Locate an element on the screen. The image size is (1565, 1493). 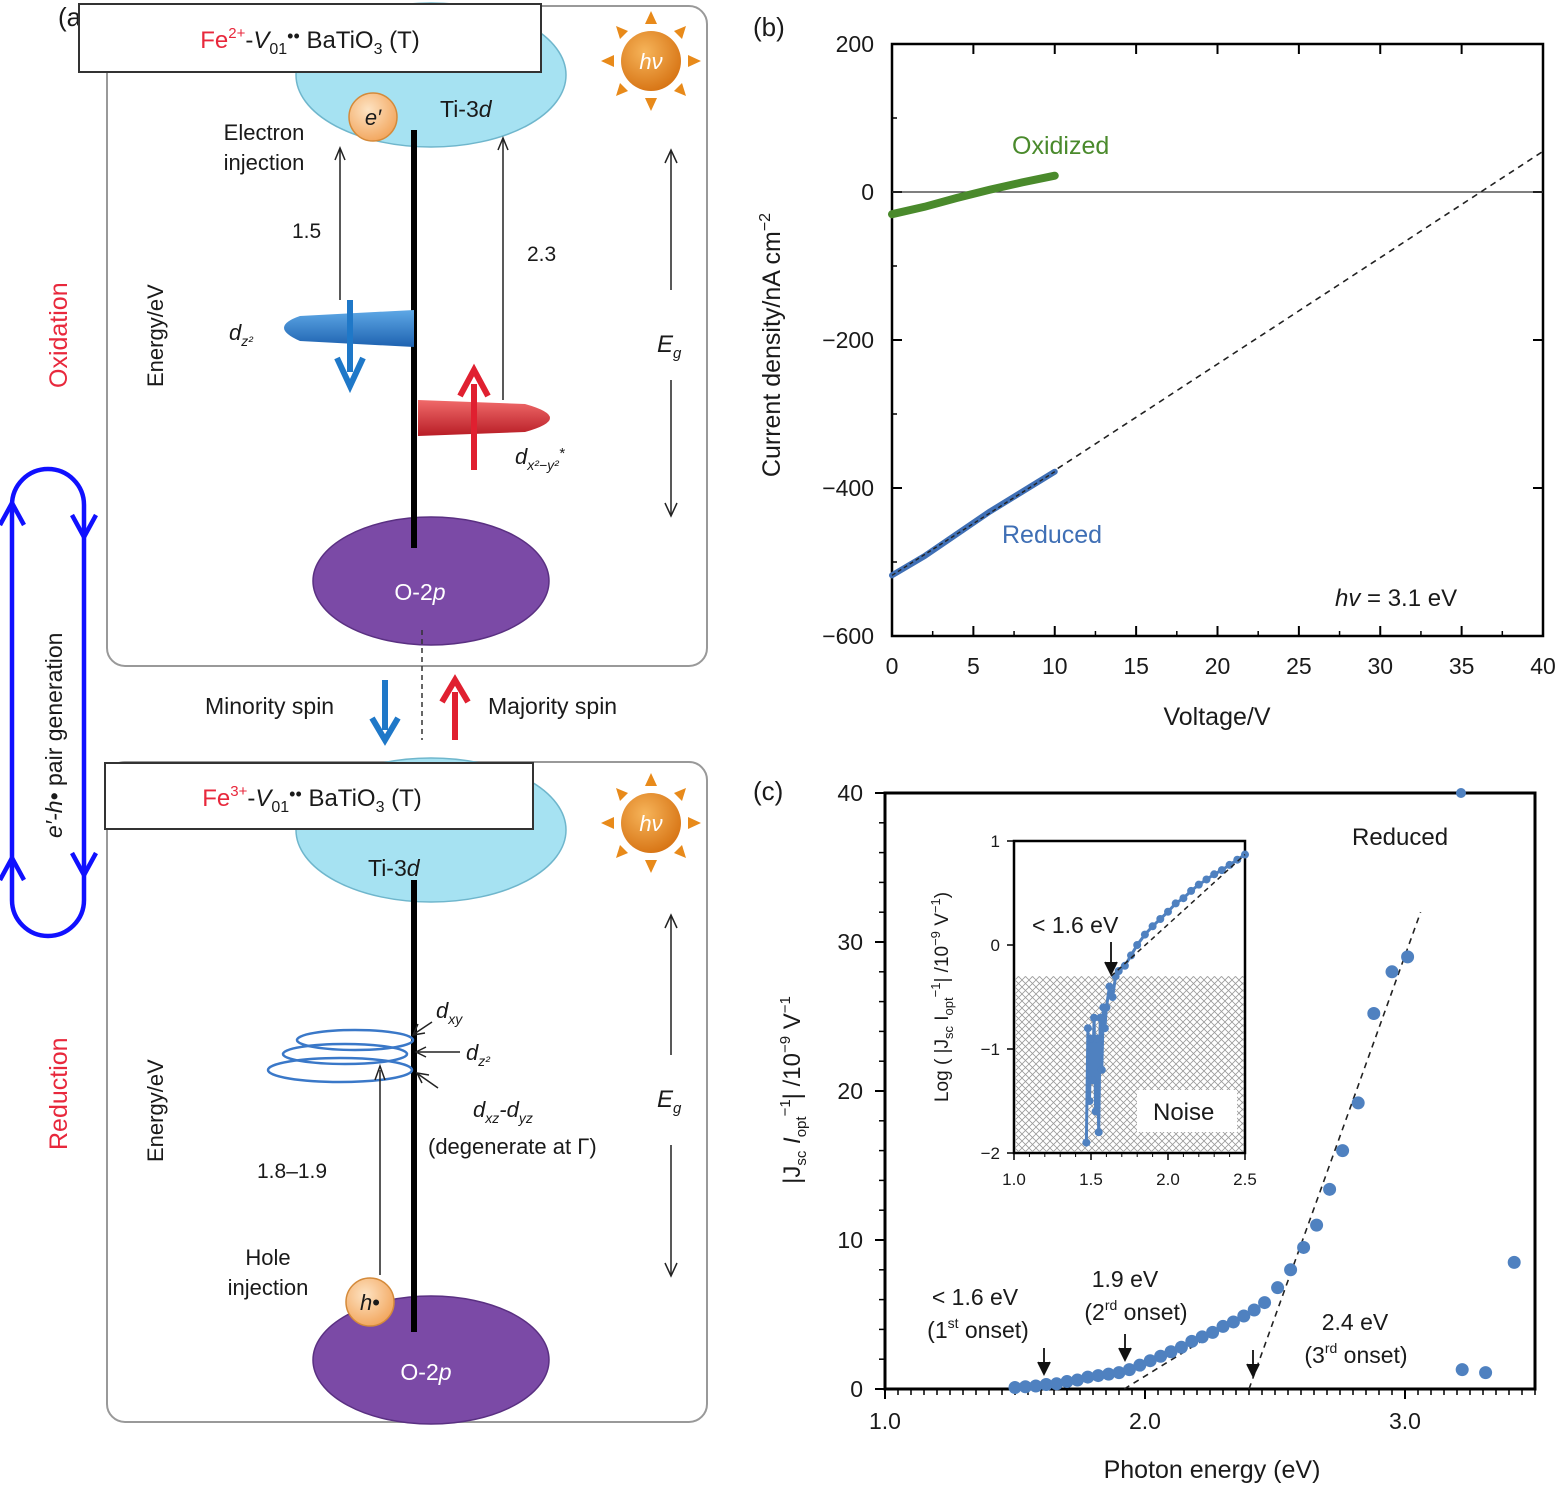
plot-c-points is located at coordinates (1264, 1172).